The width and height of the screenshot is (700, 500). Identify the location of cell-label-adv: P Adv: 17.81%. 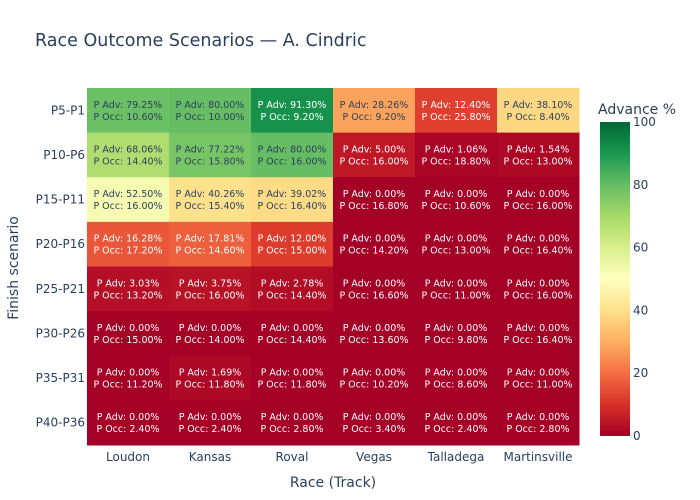
(210, 239).